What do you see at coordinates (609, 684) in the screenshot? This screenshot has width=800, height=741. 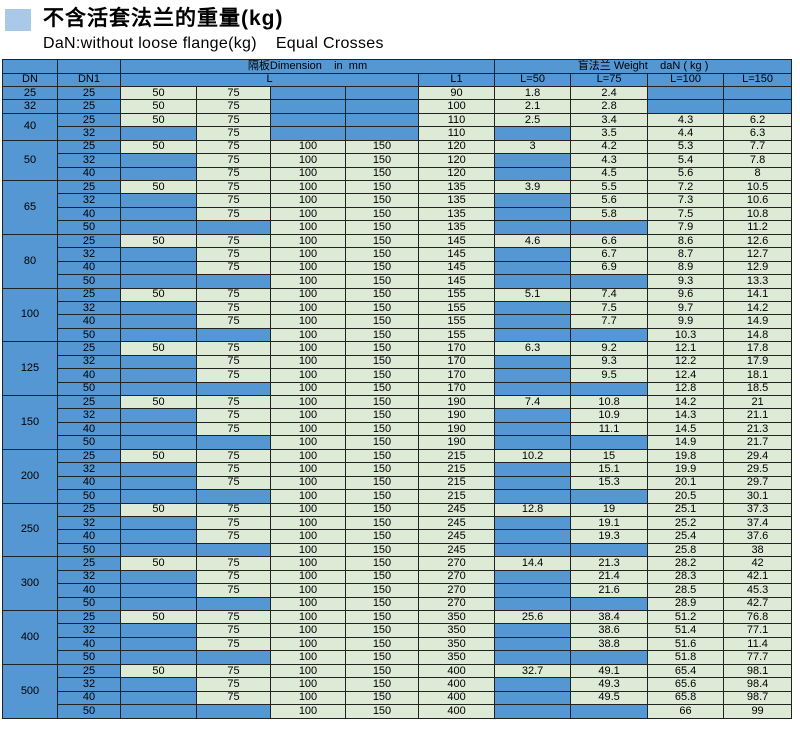 I see `weight-cell: 49.3` at bounding box center [609, 684].